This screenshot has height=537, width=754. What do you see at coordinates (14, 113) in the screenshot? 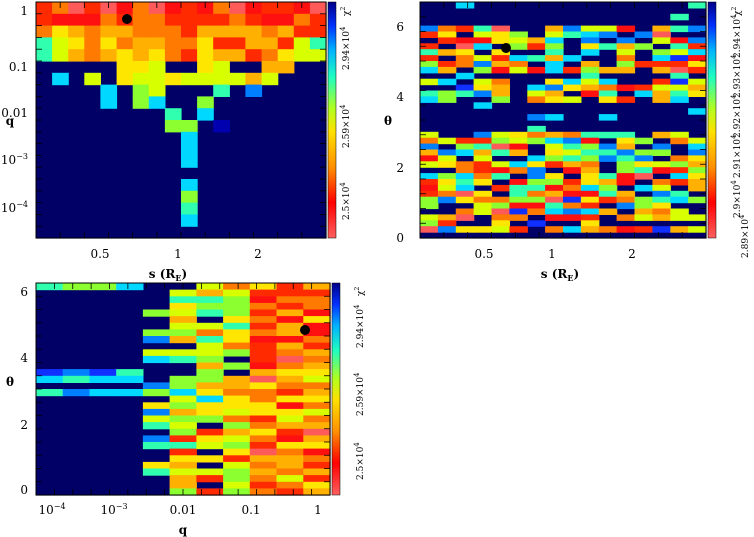
I see `y-tick-label: 0.01` at bounding box center [14, 113].